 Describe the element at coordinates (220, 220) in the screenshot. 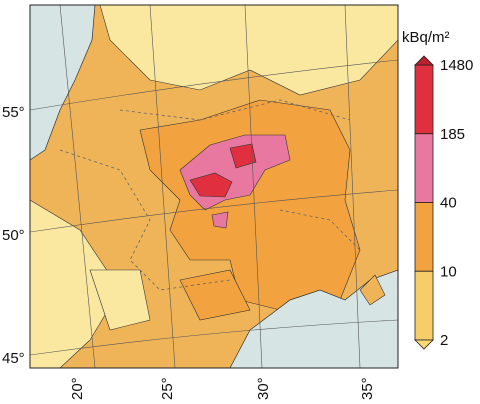

I see `high-zone` at that location.